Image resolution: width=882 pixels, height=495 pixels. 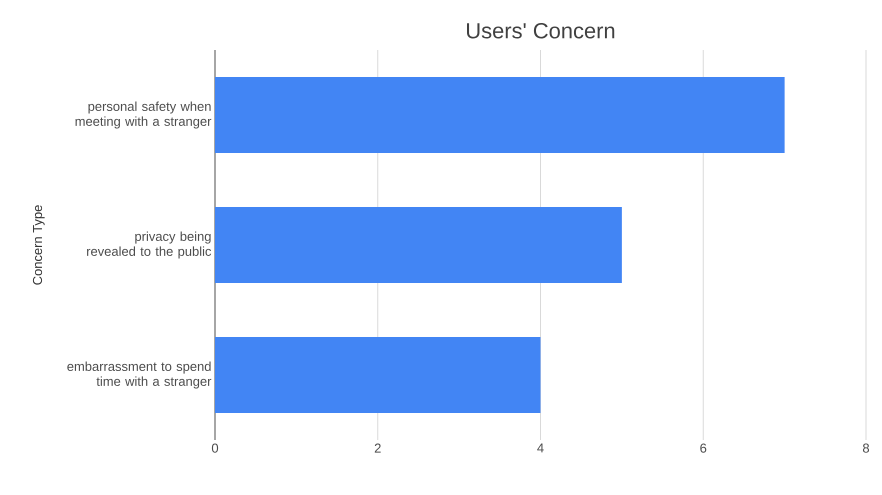 I want to click on y-tick-label: personal safety when meeting with a stranger, so click(x=144, y=115).